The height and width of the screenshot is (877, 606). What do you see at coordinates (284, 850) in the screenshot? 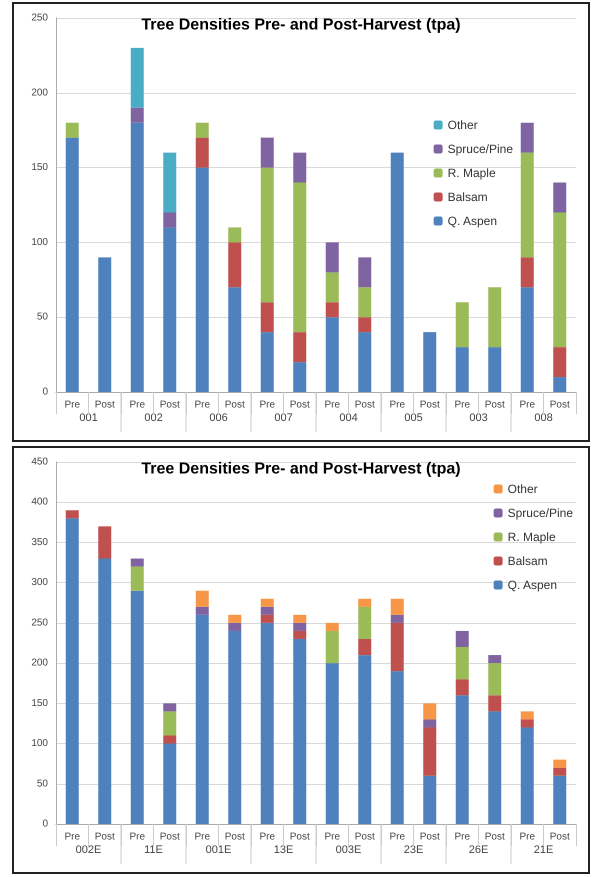
I see `text: 13E` at bounding box center [284, 850].